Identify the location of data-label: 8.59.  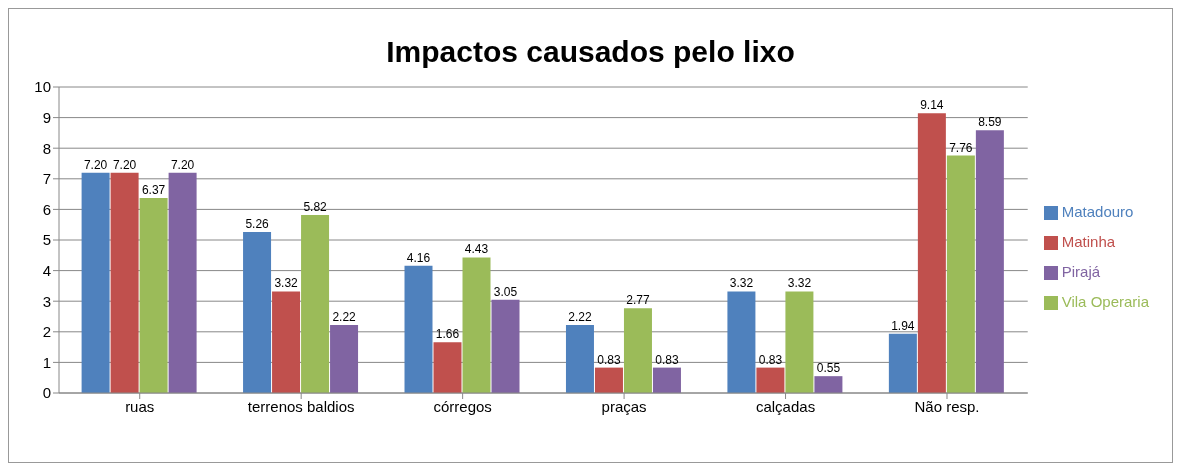
(990, 122).